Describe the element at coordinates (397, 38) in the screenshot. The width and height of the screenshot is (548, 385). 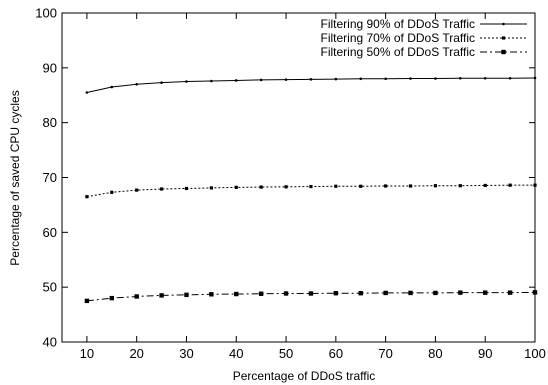
I see `legend-label: Filtering 70% of DDoS Traffic` at that location.